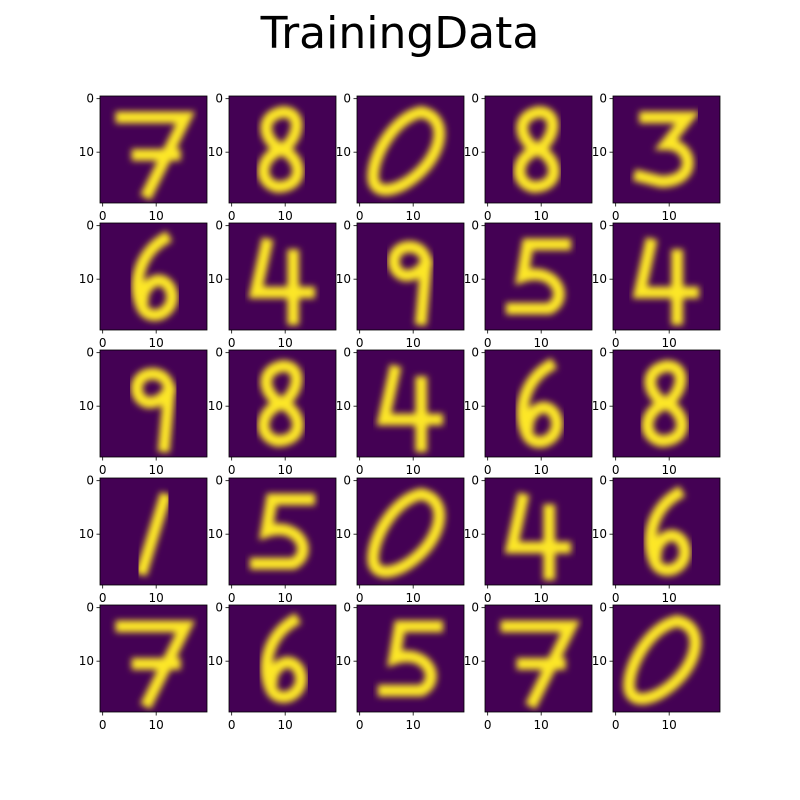 This screenshot has height=800, width=800. Describe the element at coordinates (400, 33) in the screenshot. I see `figure-title: TrainingData` at that location.